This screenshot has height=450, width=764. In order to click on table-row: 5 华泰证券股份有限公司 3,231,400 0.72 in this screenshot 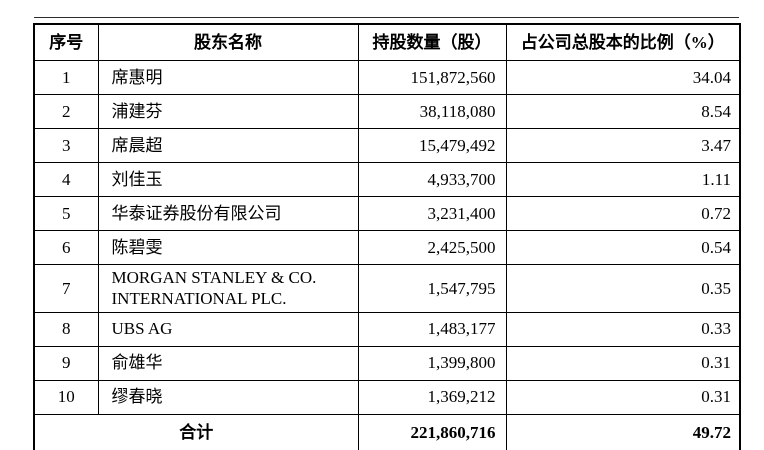, I will do `click(387, 213)`.